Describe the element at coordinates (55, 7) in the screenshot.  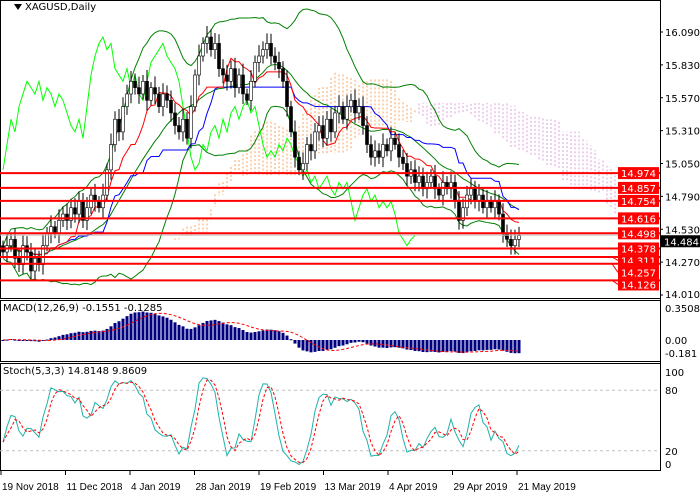
I see `chart-title: XAGUSD,Daily` at that location.